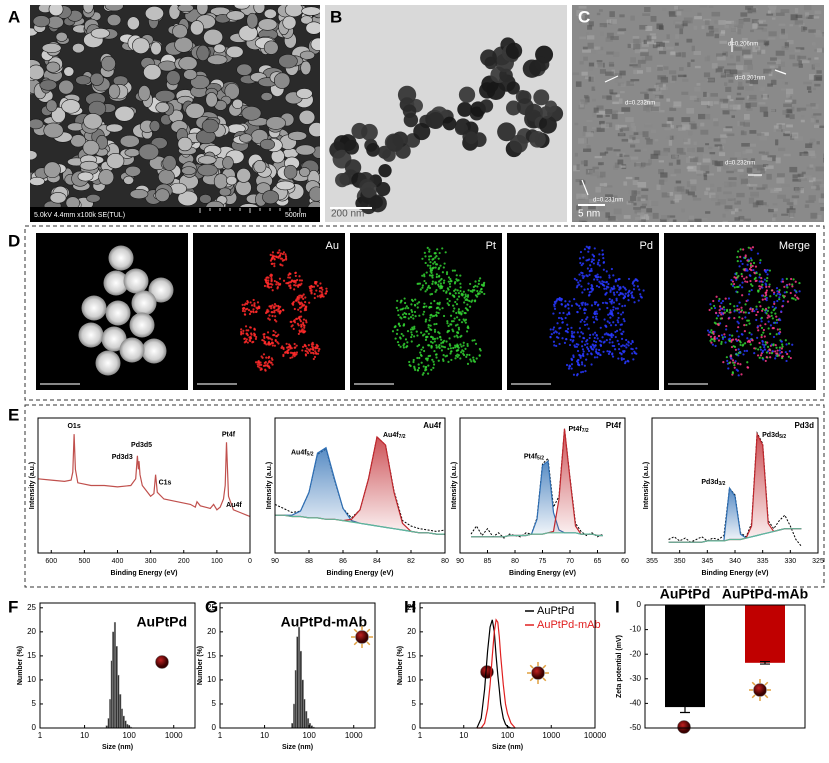  Describe the element at coordinates (765, 594) in the screenshot. I see `category-label: AuPtPd-mAb` at that location.